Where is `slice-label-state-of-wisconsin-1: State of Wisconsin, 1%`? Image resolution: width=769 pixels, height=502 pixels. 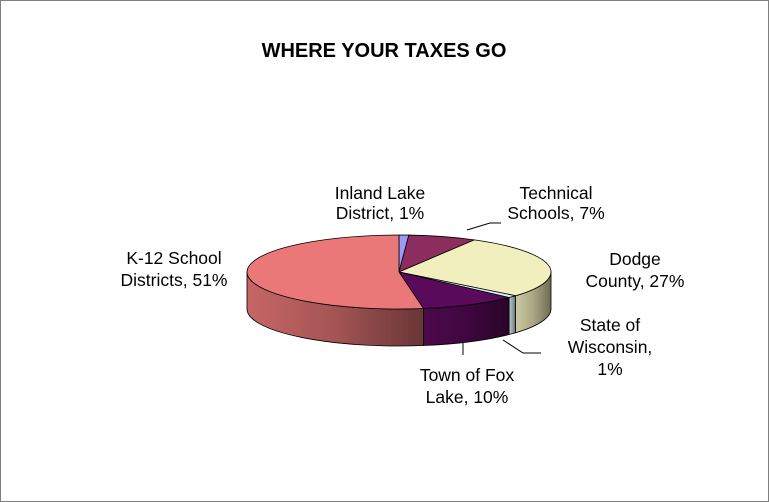 slice-label-state-of-wisconsin-1: State of Wisconsin, 1% is located at coordinates (610, 347).